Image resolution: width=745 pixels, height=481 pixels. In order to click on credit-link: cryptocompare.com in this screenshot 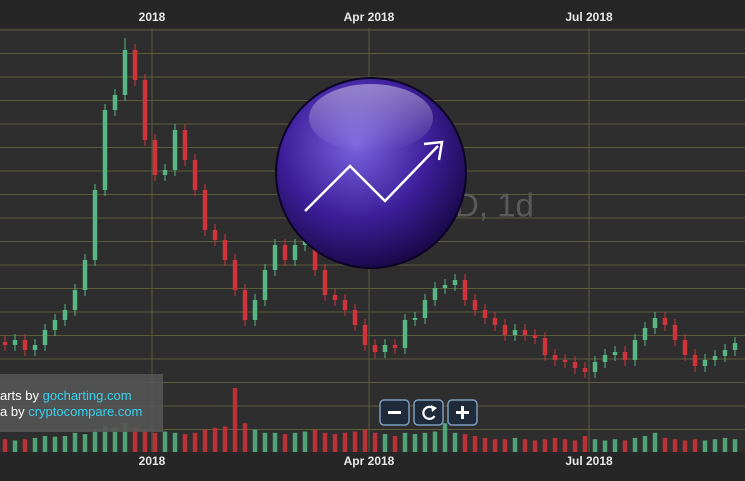, I will do `click(85, 411)`.